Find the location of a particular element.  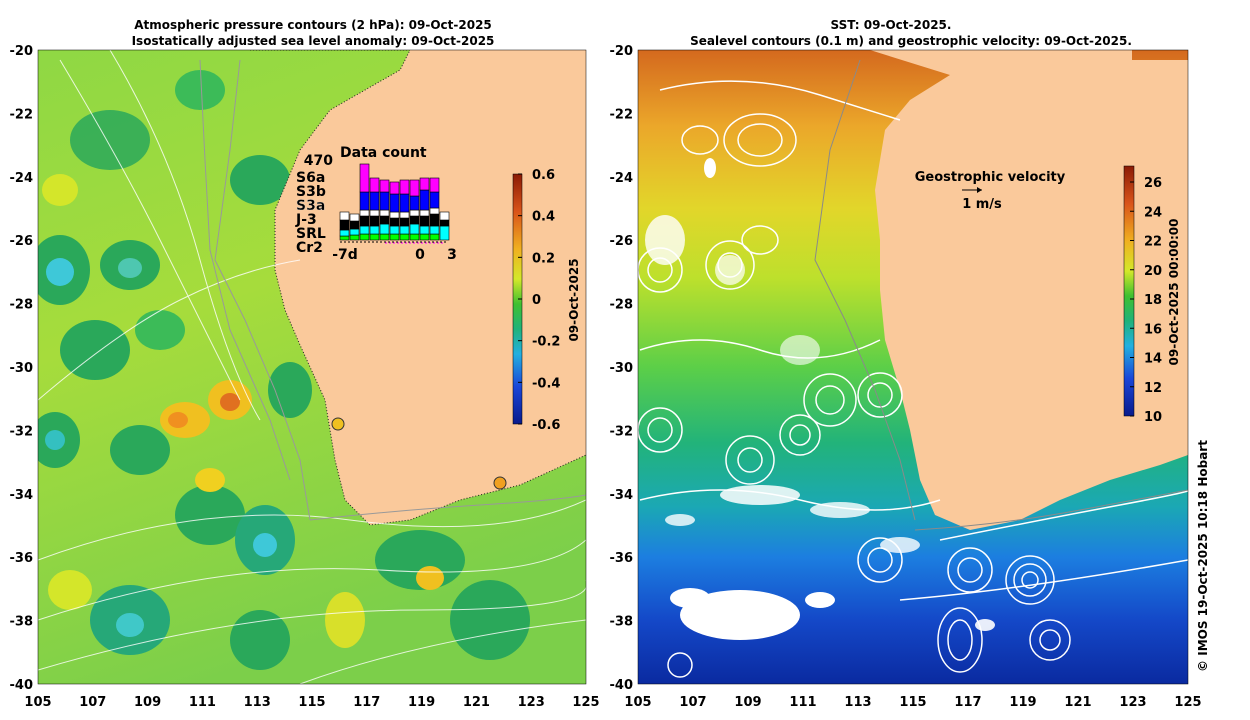

colorbar-tick-label: 18 is located at coordinates (1153, 300).